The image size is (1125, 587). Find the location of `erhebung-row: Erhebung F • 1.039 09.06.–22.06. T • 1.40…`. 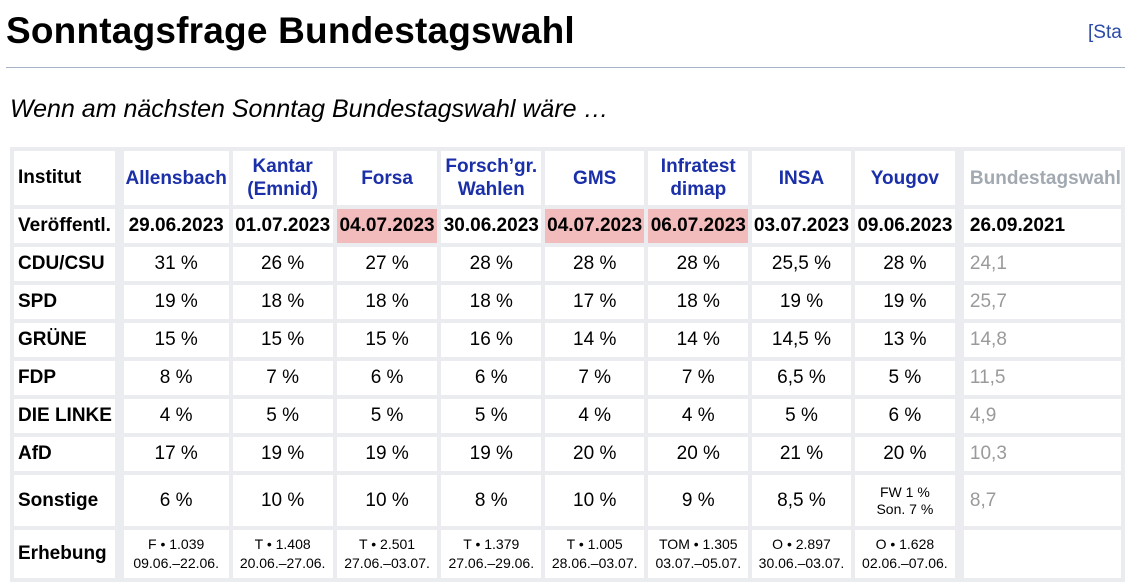

erhebung-row: Erhebung F • 1.039 09.06.–22.06. T • 1.40… is located at coordinates (567, 554).